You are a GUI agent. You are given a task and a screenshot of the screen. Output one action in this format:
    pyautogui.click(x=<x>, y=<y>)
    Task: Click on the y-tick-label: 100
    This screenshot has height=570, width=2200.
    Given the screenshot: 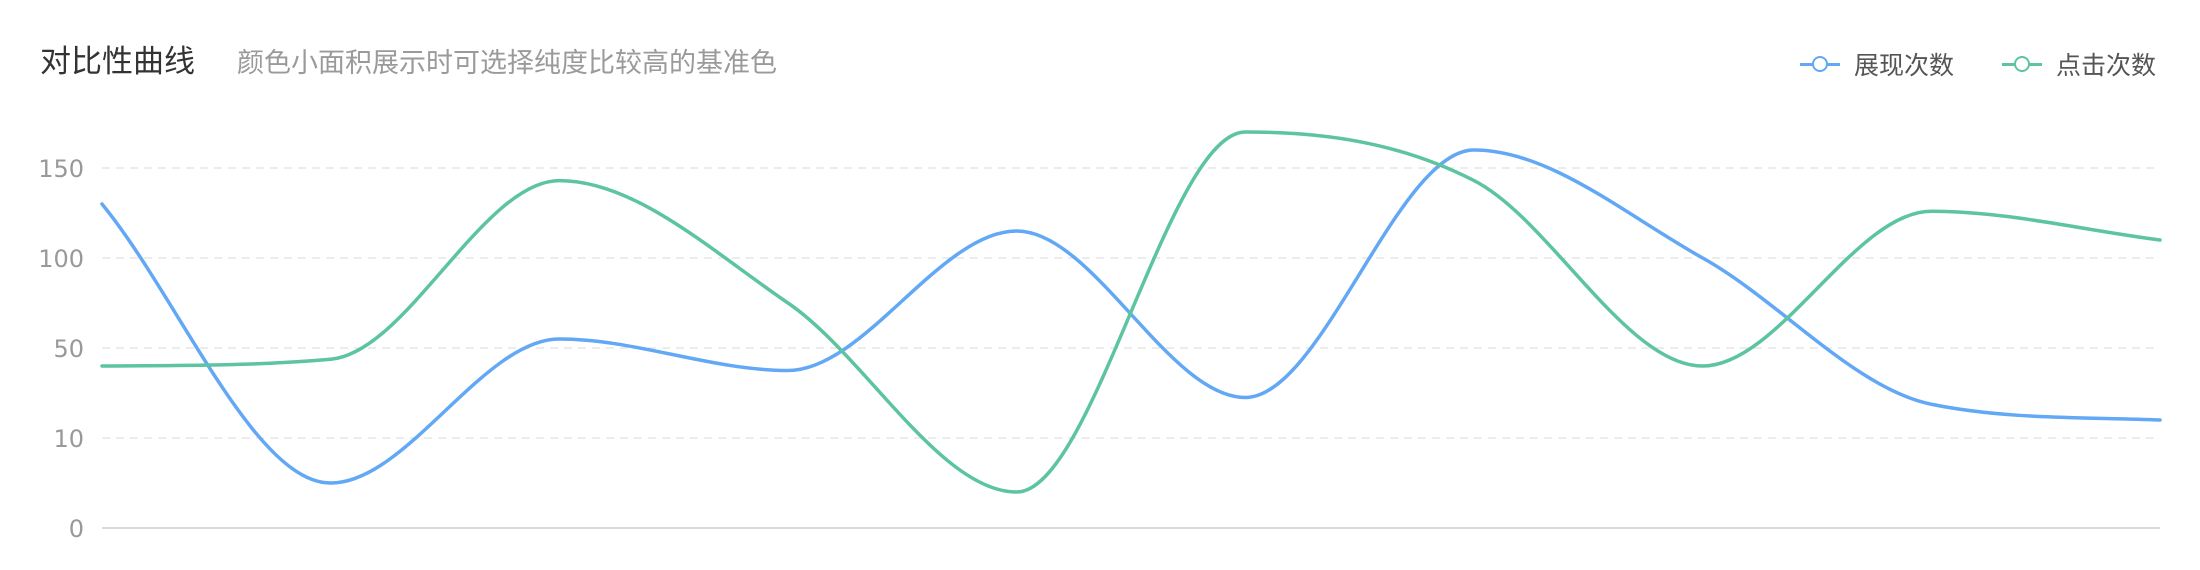 What is the action you would take?
    pyautogui.click(x=61, y=259)
    